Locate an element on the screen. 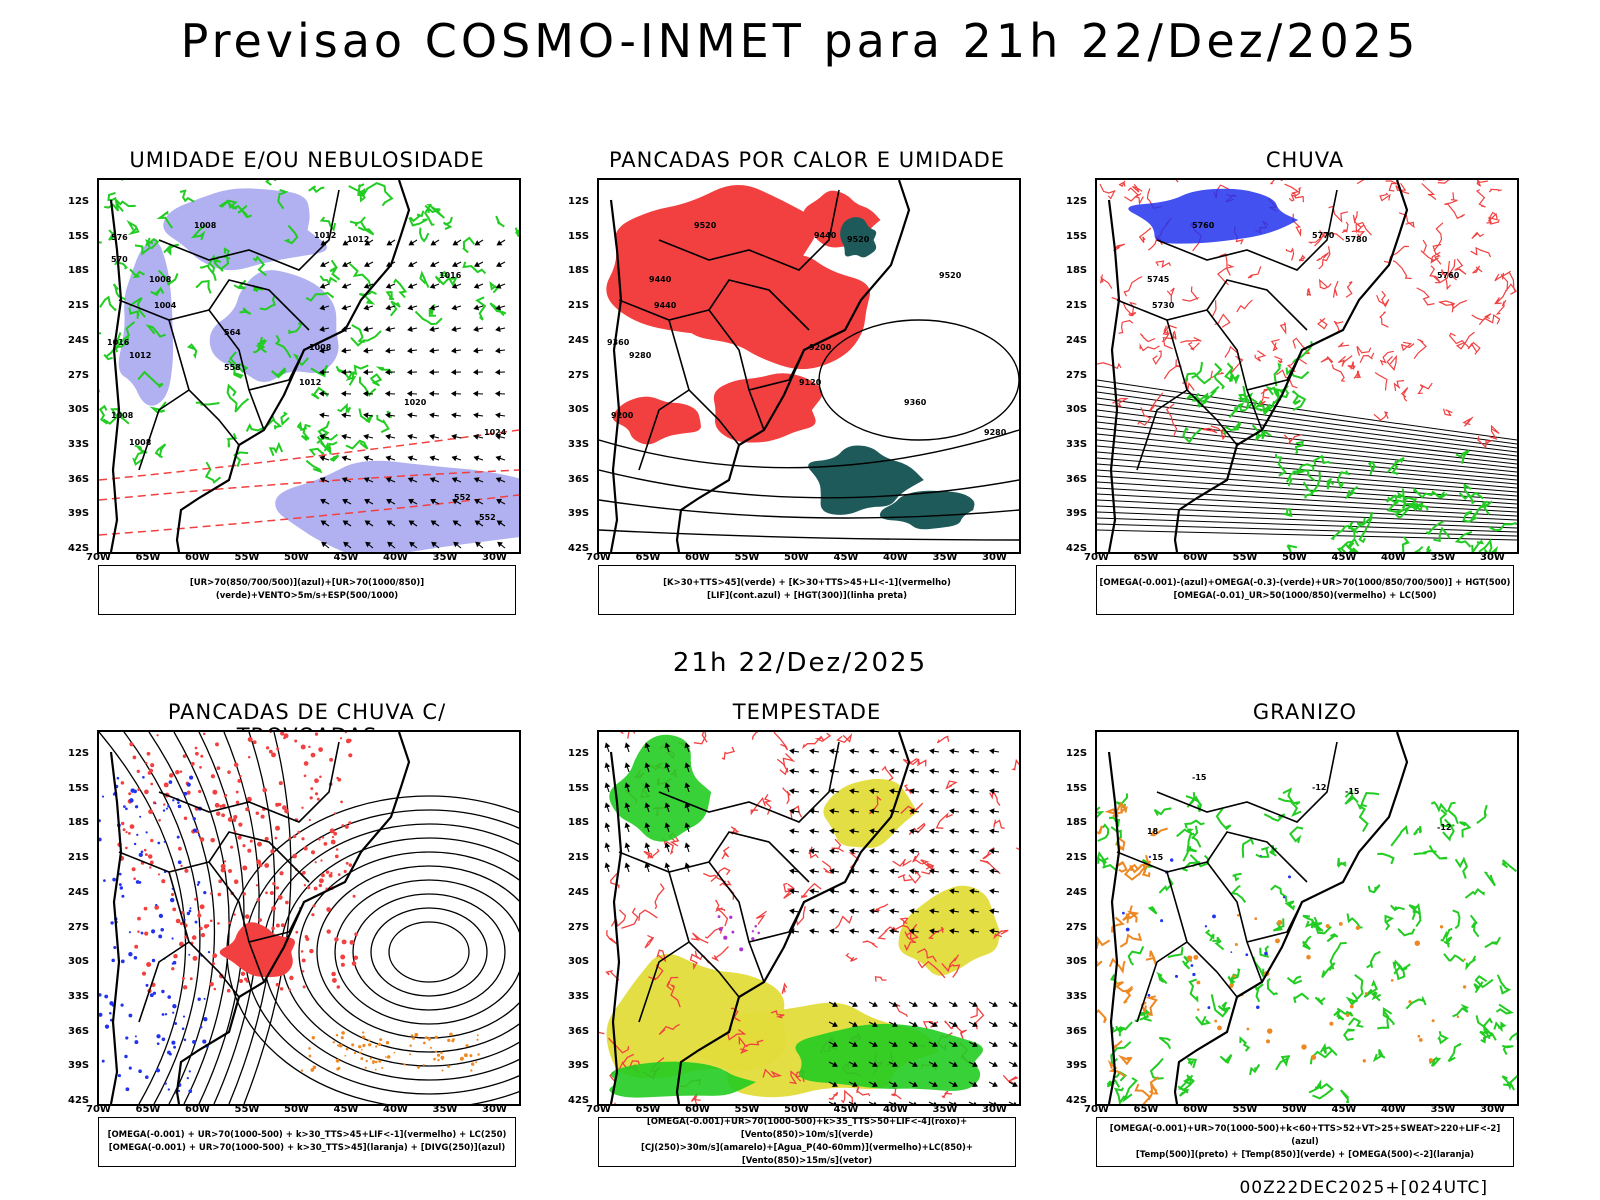 The height and width of the screenshot is (1200, 1600). panel-title: PANCADAS POR CALOR E UMIDADE is located at coordinates (807, 160).